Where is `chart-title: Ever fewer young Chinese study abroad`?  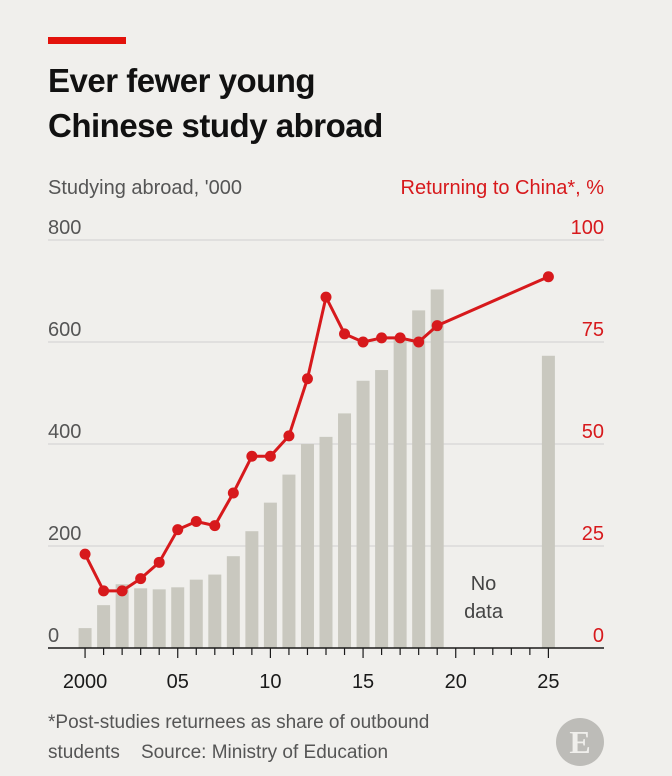 chart-title: Ever fewer young Chinese study abroad is located at coordinates (328, 103).